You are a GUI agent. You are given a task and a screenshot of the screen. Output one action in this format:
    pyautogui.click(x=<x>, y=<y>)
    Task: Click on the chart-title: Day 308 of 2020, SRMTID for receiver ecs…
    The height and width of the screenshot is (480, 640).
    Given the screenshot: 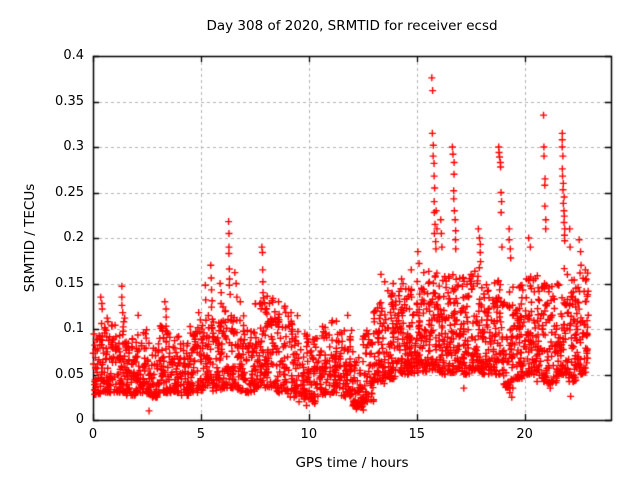 What is the action you would take?
    pyautogui.click(x=352, y=26)
    